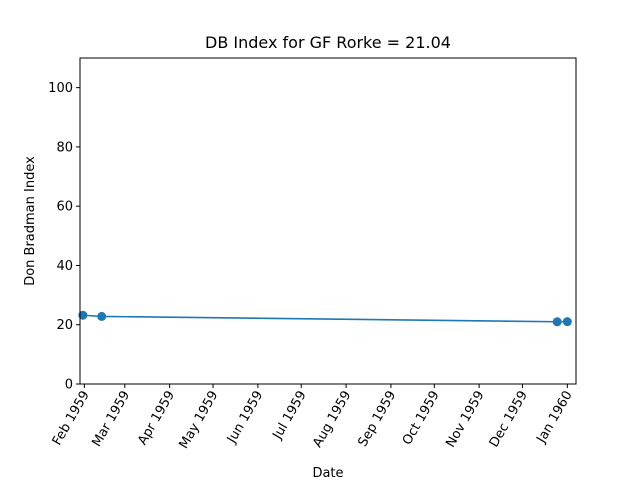 The width and height of the screenshot is (640, 480). I want to click on y-tick-label: 20, so click(64, 325).